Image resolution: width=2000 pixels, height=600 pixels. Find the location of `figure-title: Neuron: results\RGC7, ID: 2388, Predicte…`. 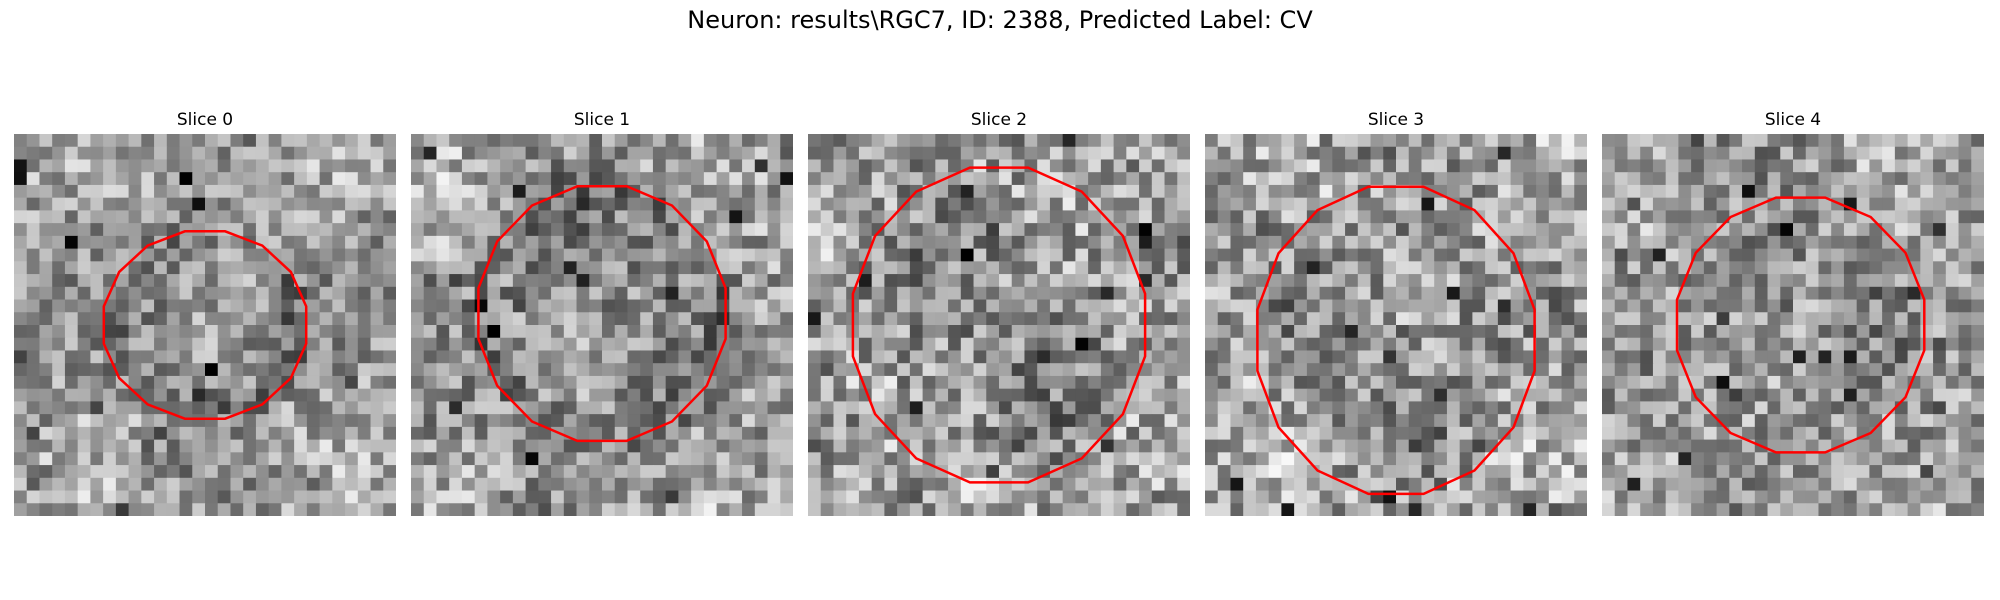

figure-title: Neuron: results\RGC7, ID: 2388, Predicte… is located at coordinates (1000, 20).